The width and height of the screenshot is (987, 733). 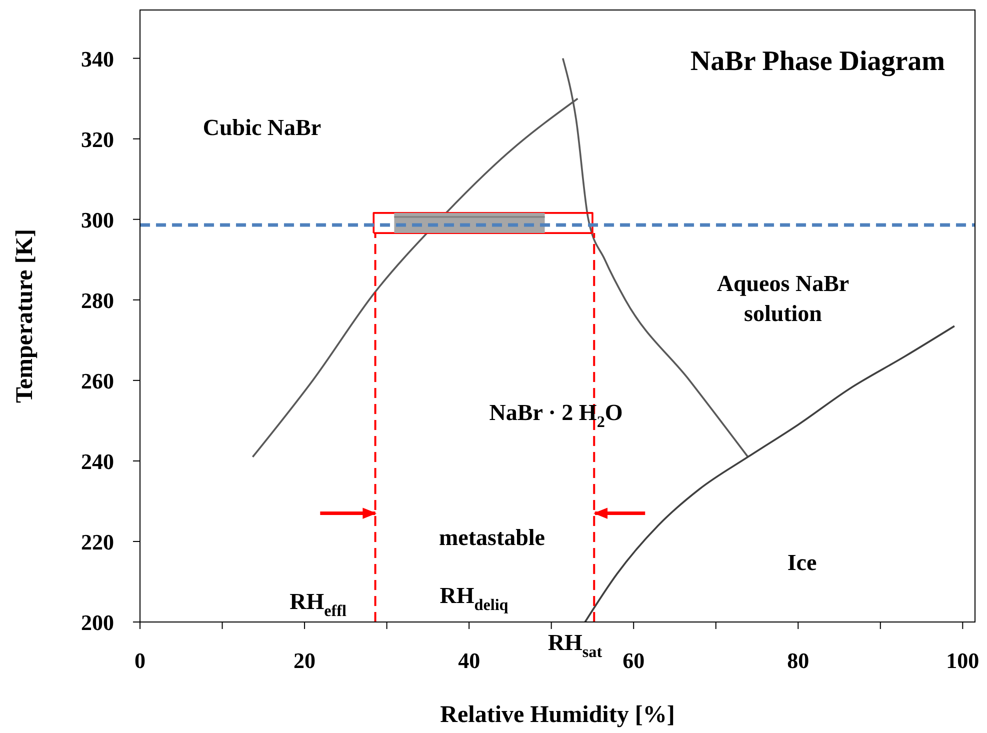 I want to click on text: RH$_{sat}$, so click(x=575, y=646).